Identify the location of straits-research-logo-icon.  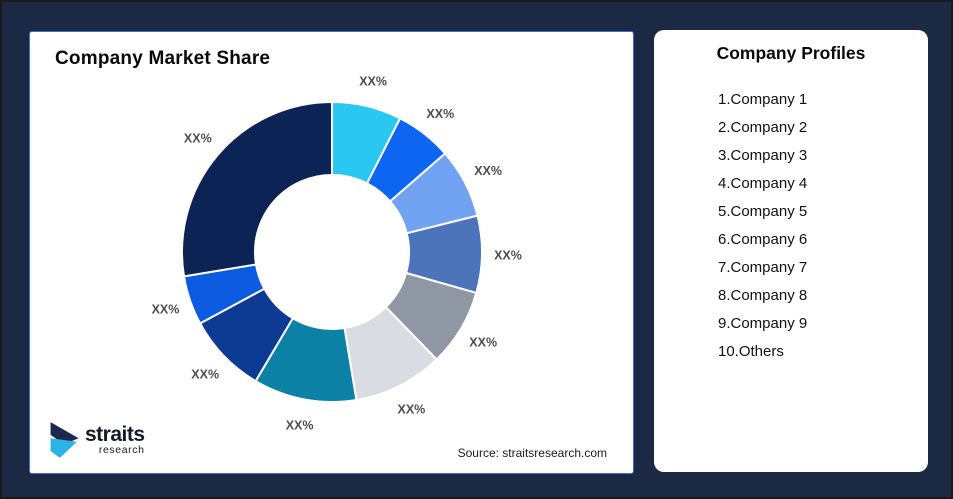
(64, 440).